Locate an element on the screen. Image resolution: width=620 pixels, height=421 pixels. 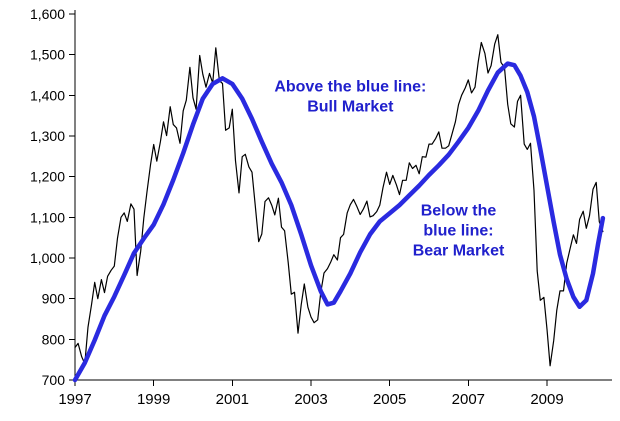
x-tick-label: 2001 is located at coordinates (232, 399).